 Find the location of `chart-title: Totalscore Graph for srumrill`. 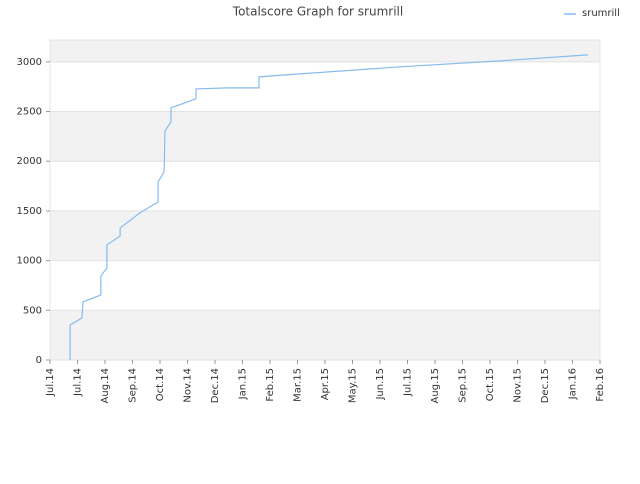

chart-title: Totalscore Graph for srumrill is located at coordinates (317, 12).